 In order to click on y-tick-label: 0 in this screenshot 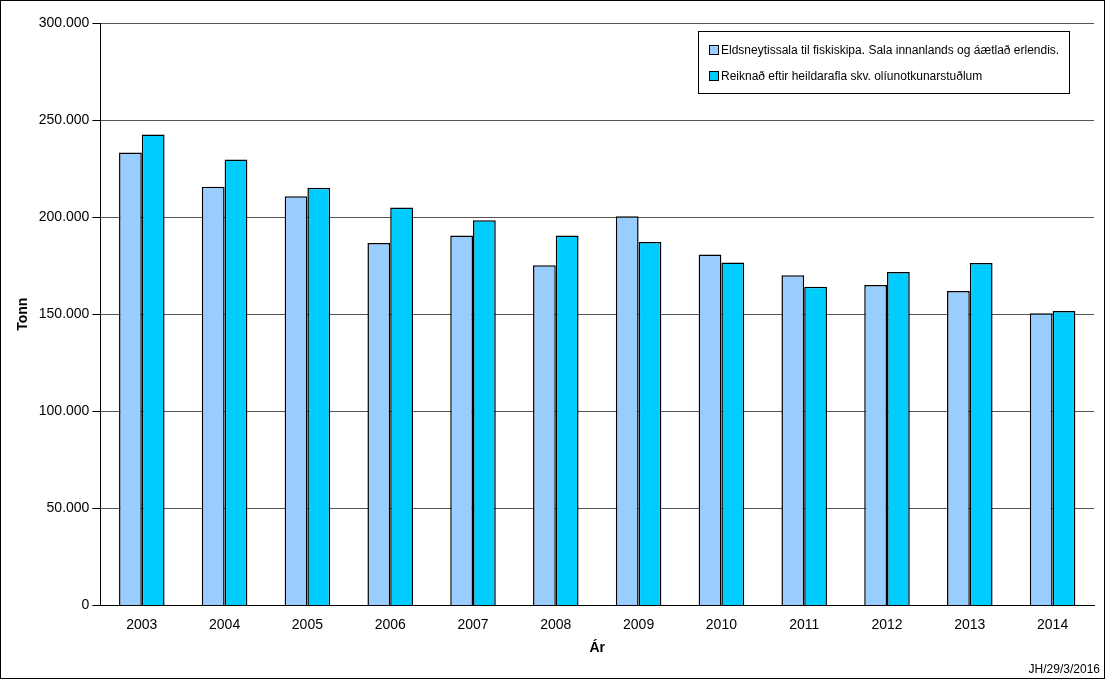, I will do `click(85, 604)`.